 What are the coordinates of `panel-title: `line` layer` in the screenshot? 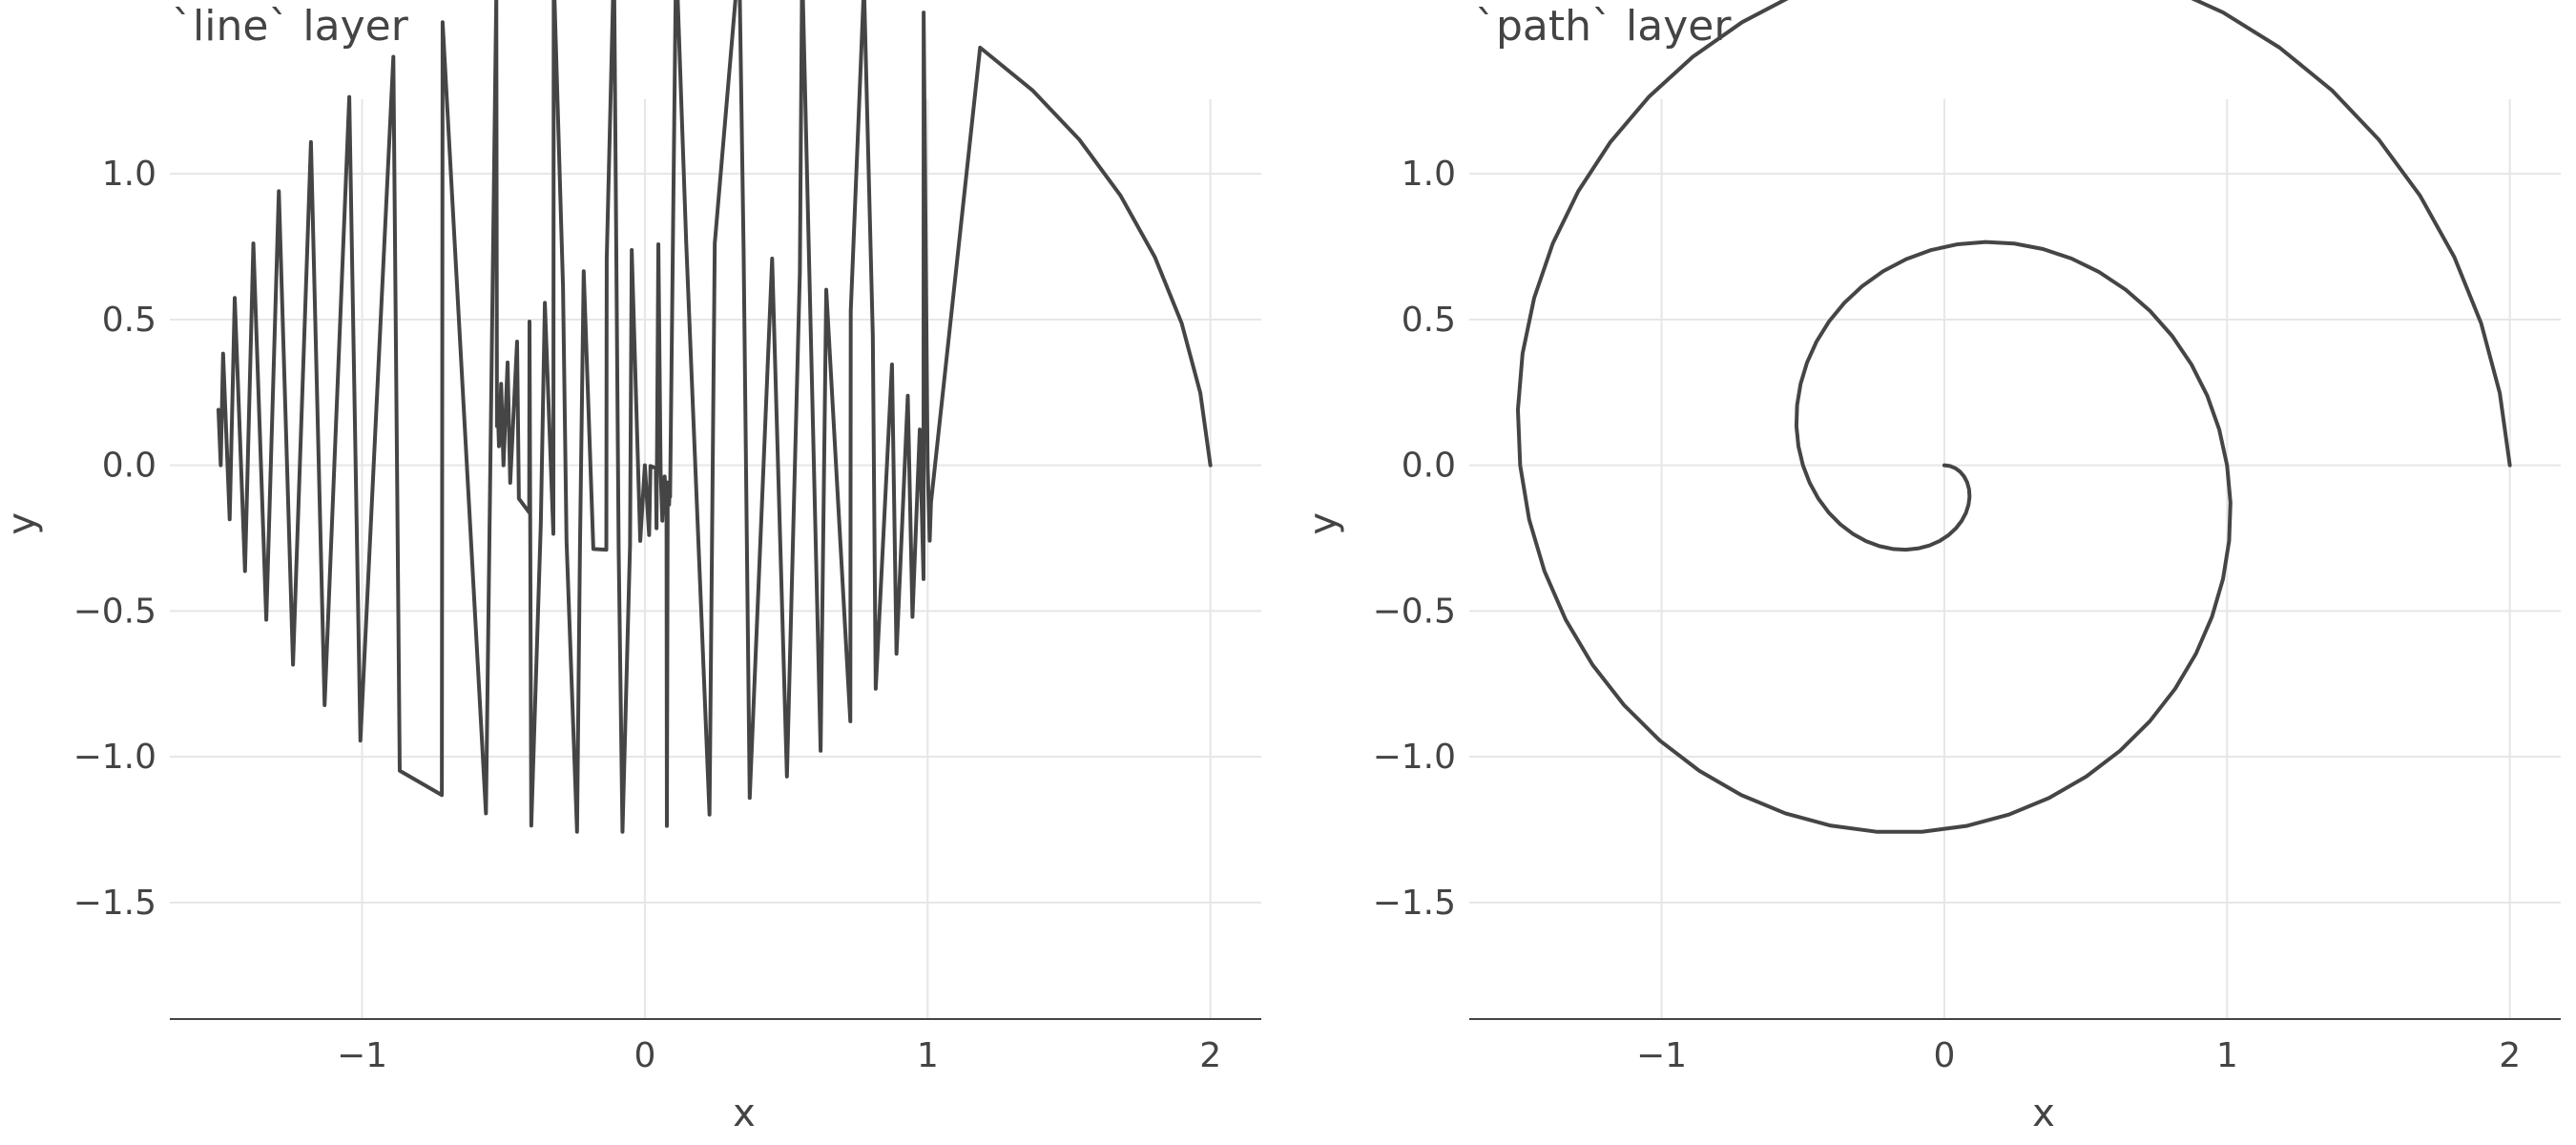 It's located at (290, 27).